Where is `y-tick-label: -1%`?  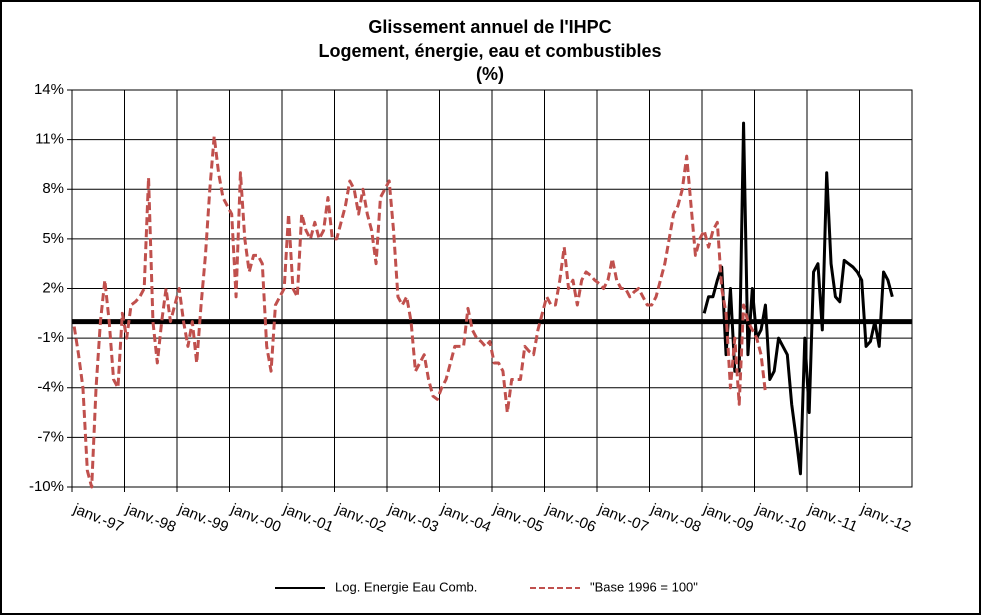 y-tick-label: -1% is located at coordinates (50, 337).